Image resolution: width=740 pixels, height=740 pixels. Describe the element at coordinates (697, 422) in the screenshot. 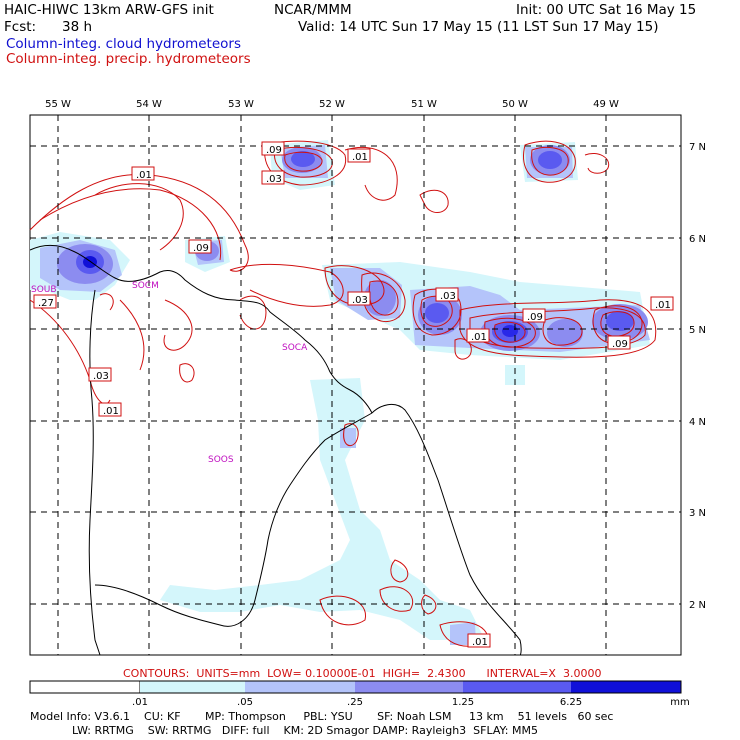

I see `lat-label: 4 N` at that location.